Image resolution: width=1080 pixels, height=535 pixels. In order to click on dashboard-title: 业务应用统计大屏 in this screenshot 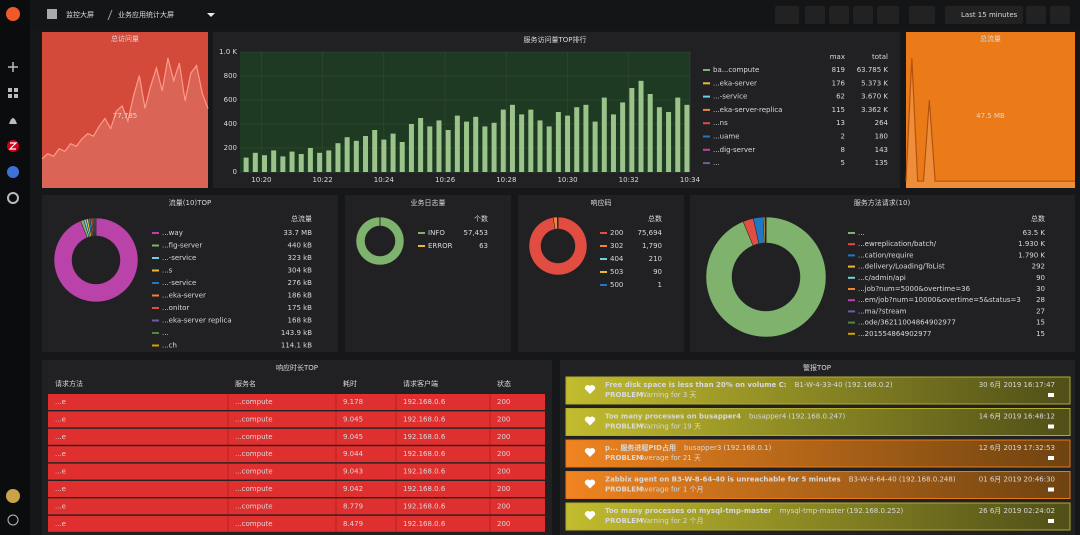, I will do `click(146, 14)`.